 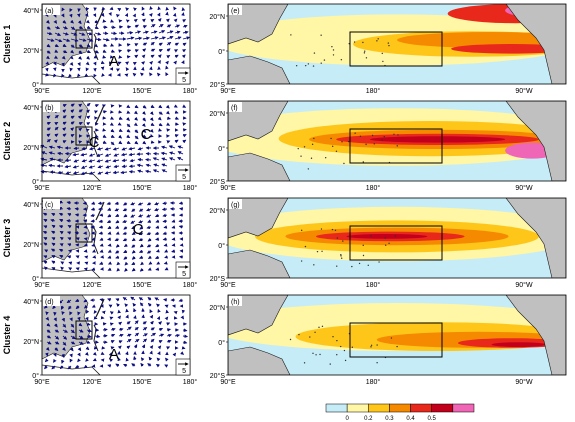 What do you see at coordinates (141, 91) in the screenshot?
I see `longitude-tick-label: 150°E` at bounding box center [141, 91].